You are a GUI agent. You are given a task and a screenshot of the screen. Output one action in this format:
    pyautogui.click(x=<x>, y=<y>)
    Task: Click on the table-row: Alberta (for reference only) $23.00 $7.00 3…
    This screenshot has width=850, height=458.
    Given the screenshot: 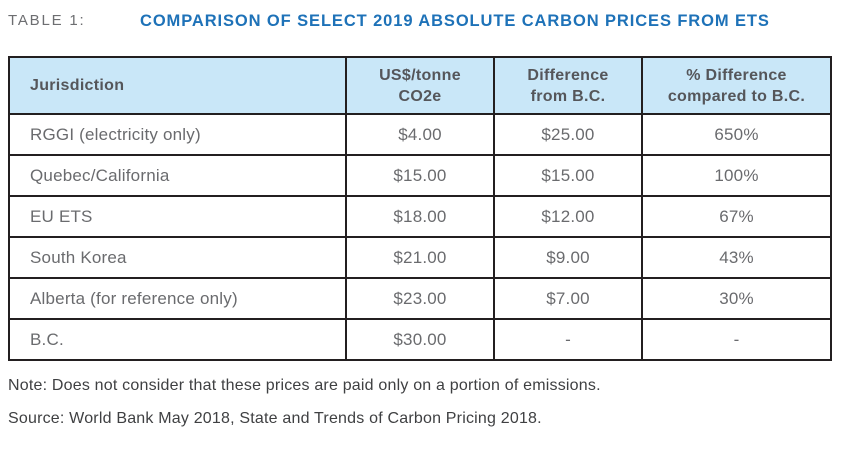 What is the action you would take?
    pyautogui.click(x=420, y=298)
    